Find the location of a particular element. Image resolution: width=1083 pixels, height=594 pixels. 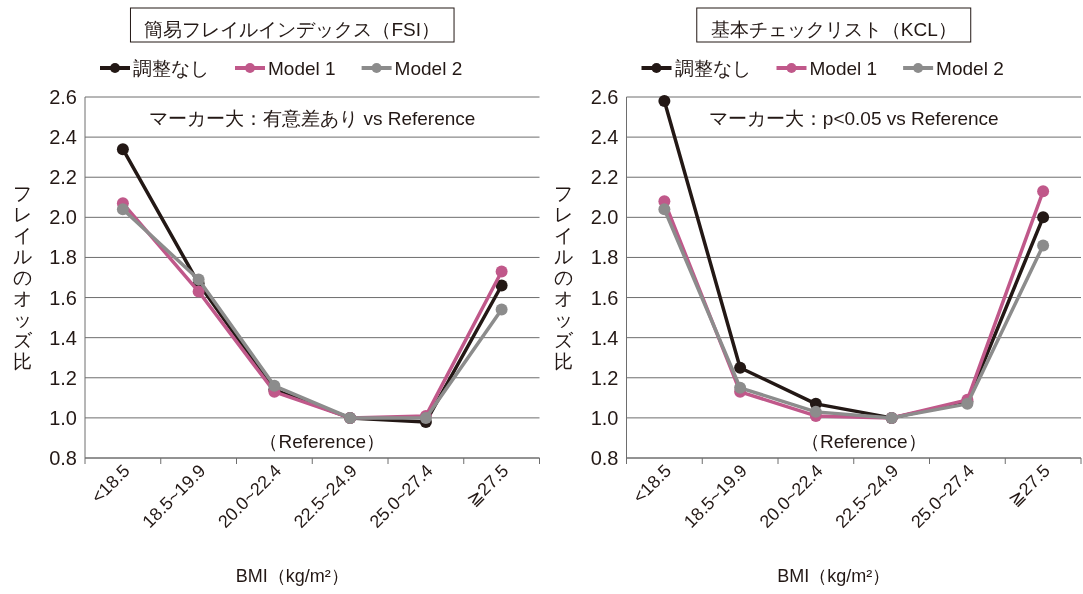

annotation: マーカー大：p<0.05 vs Reference is located at coordinates (853, 118).